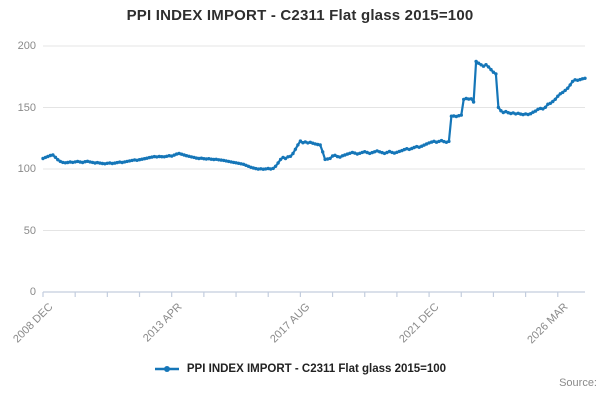  What do you see at coordinates (26, 169) in the screenshot?
I see `y-axis-tick-label: 100` at bounding box center [26, 169].